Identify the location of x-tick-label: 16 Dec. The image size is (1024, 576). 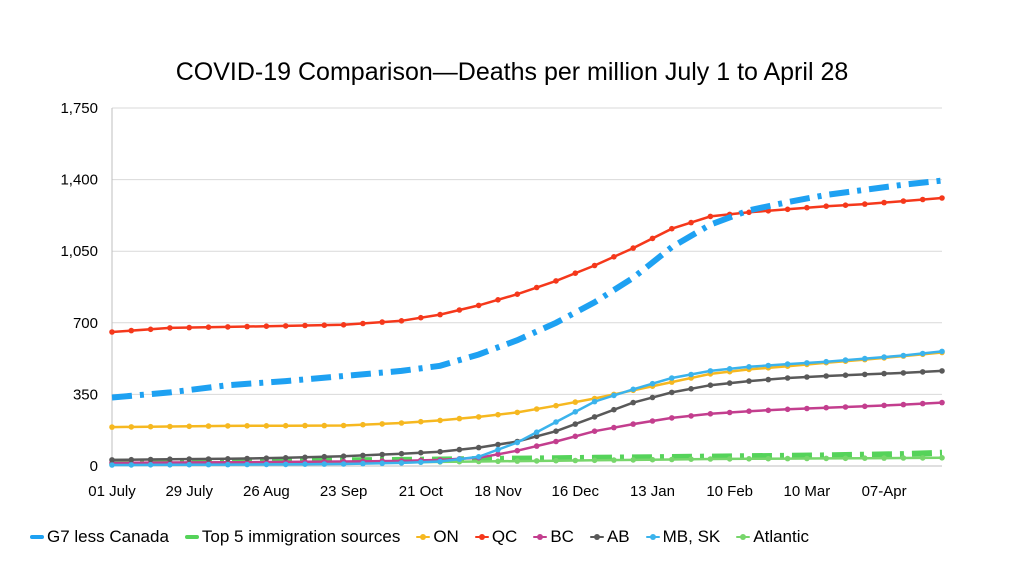
(575, 491).